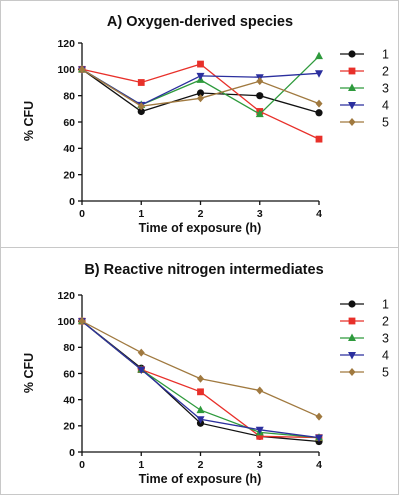 This screenshot has width=407, height=501. I want to click on data-series, so click(200, 97).